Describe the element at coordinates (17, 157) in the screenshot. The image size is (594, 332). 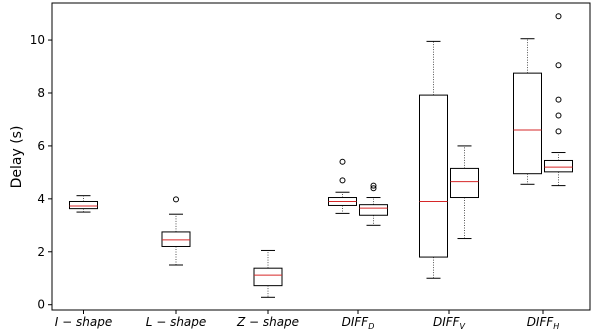
I see `y-axis-title: Delay (s)` at that location.